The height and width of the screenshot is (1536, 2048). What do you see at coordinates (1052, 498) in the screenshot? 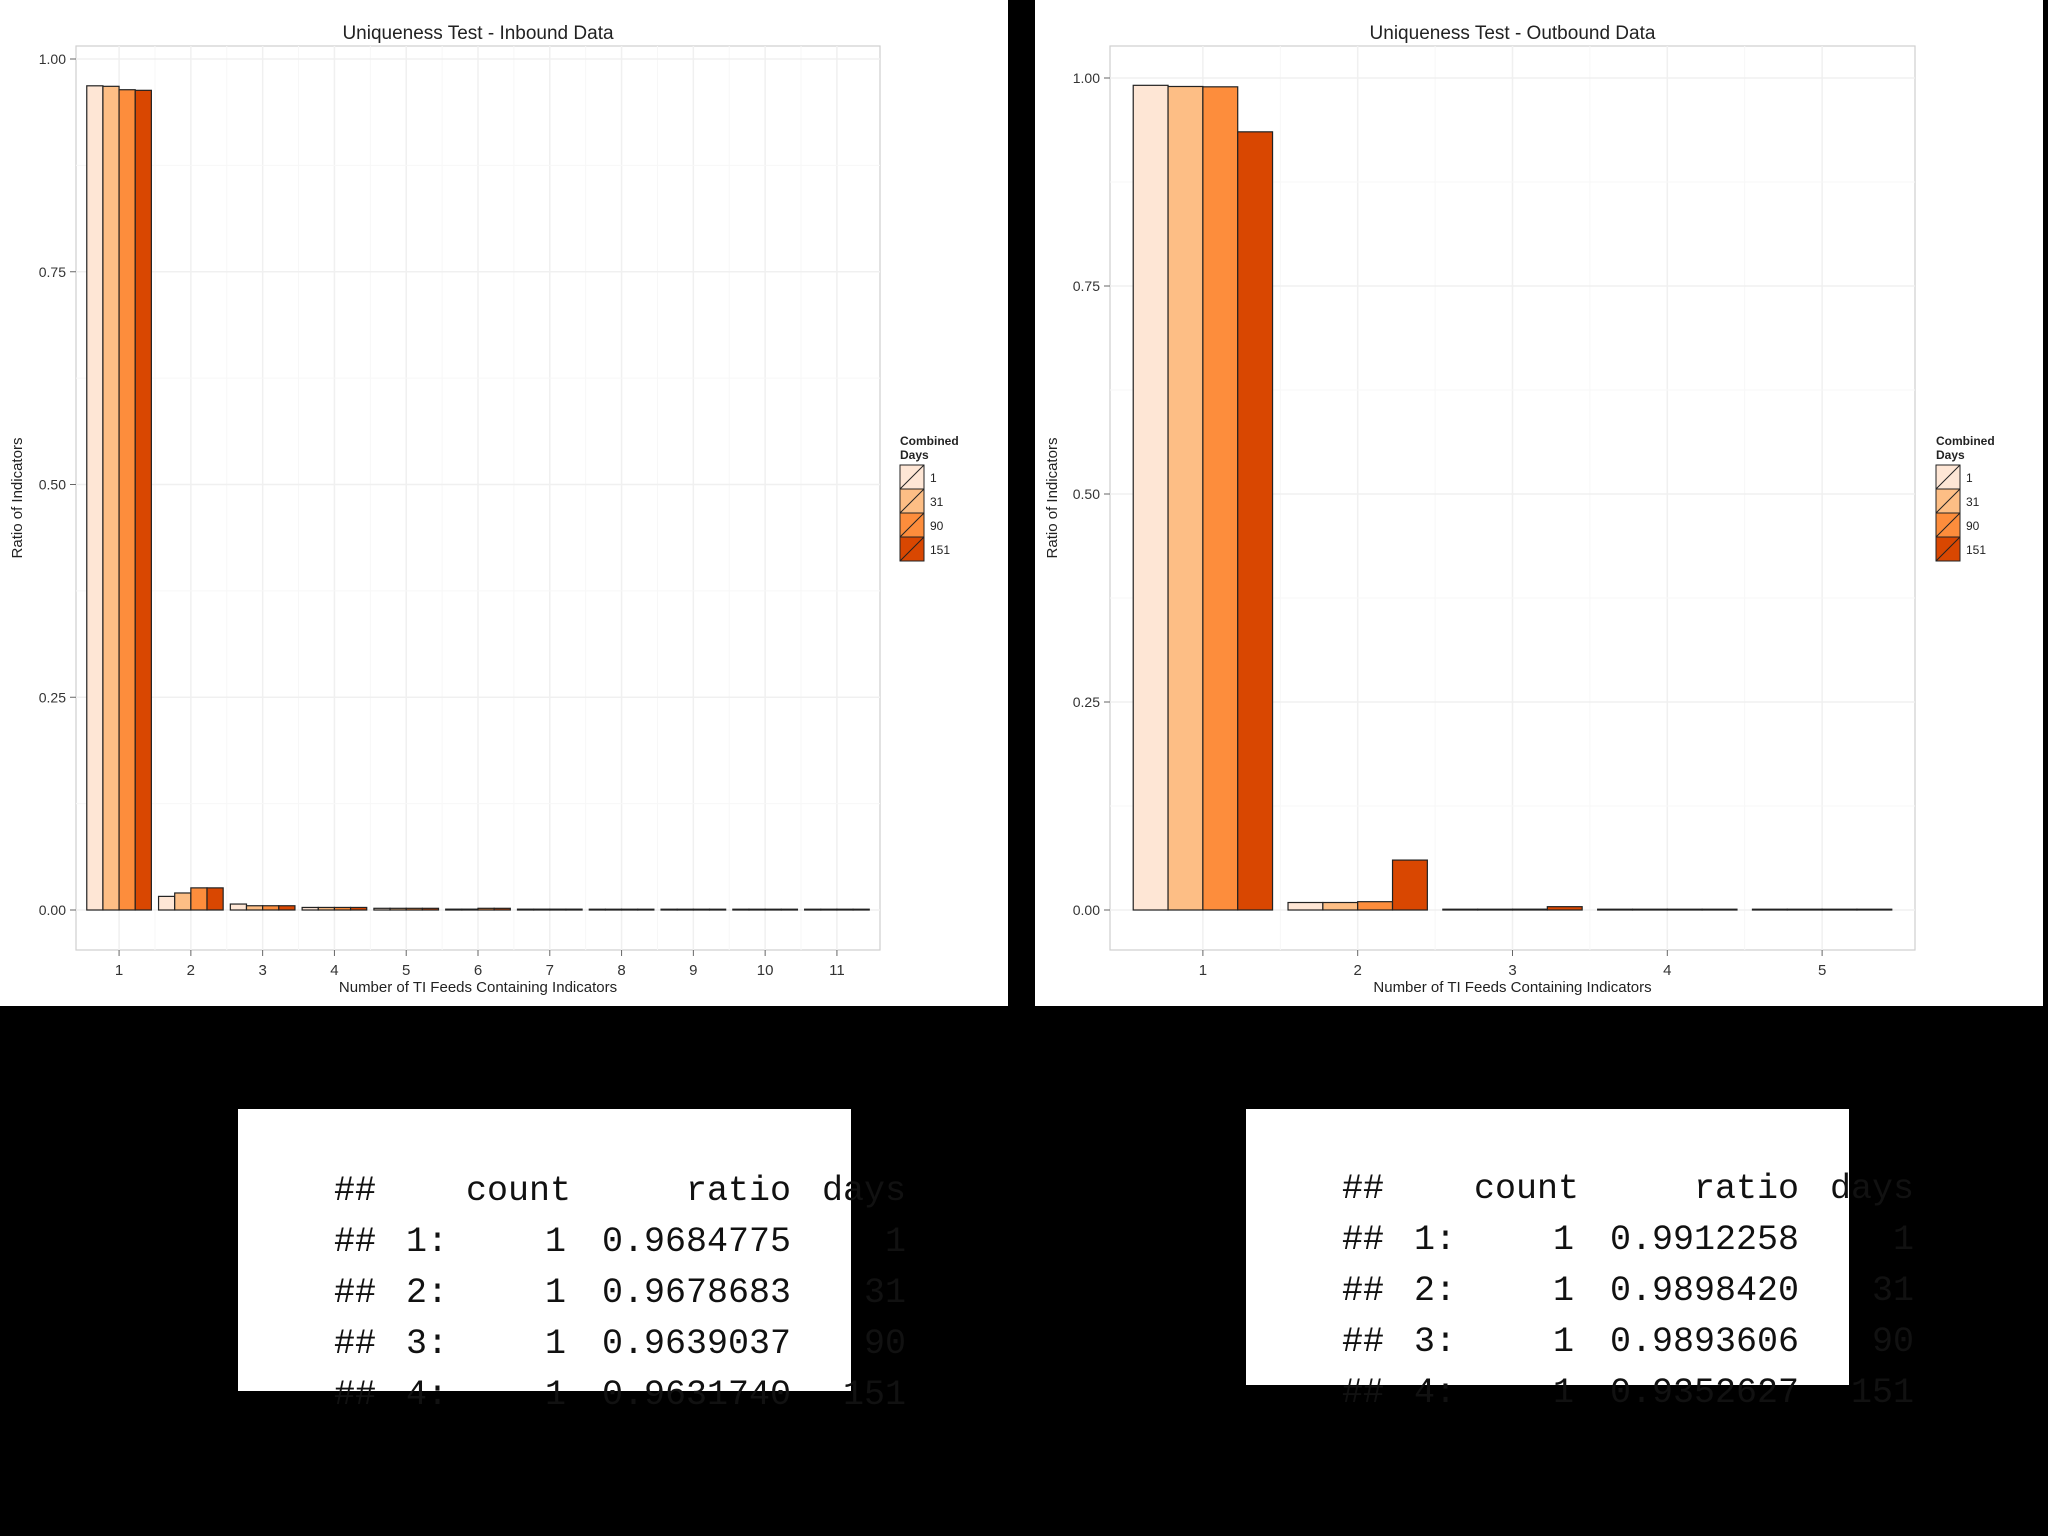
I see `y-axis-label: Ratio of Indicators` at bounding box center [1052, 498].